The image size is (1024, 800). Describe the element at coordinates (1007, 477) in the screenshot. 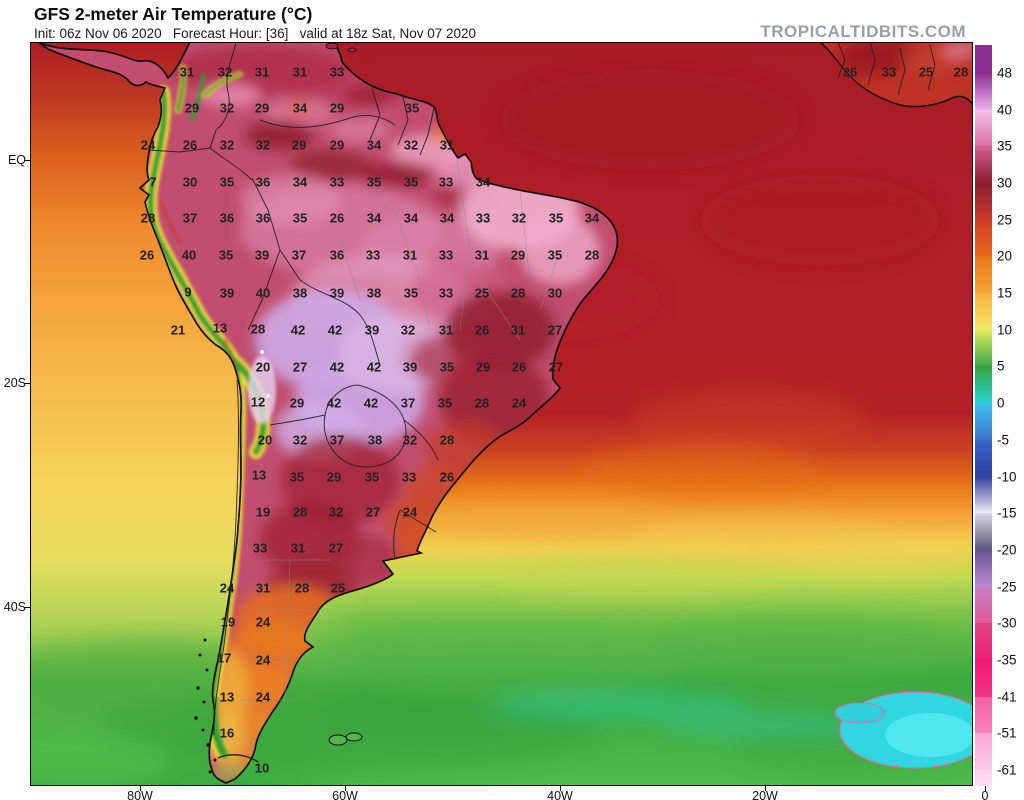

I see `colorbar-tick-label: -10` at that location.